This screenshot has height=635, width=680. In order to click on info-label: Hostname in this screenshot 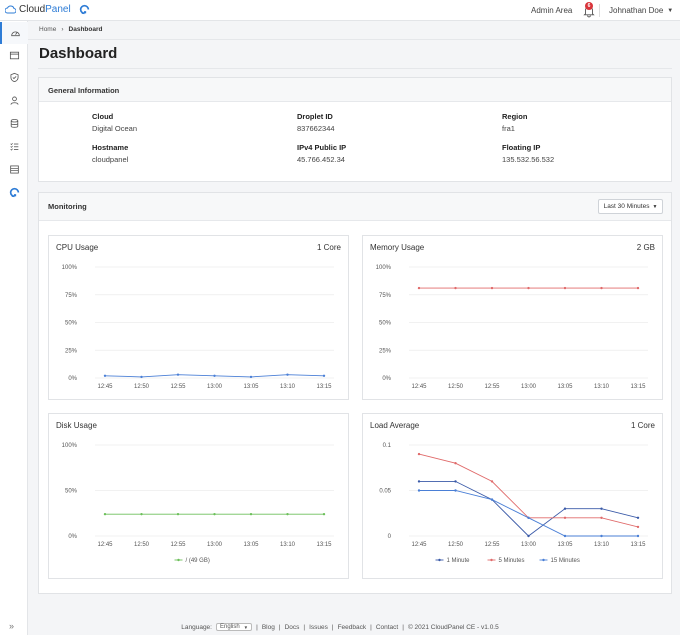, I will do `click(110, 147)`.